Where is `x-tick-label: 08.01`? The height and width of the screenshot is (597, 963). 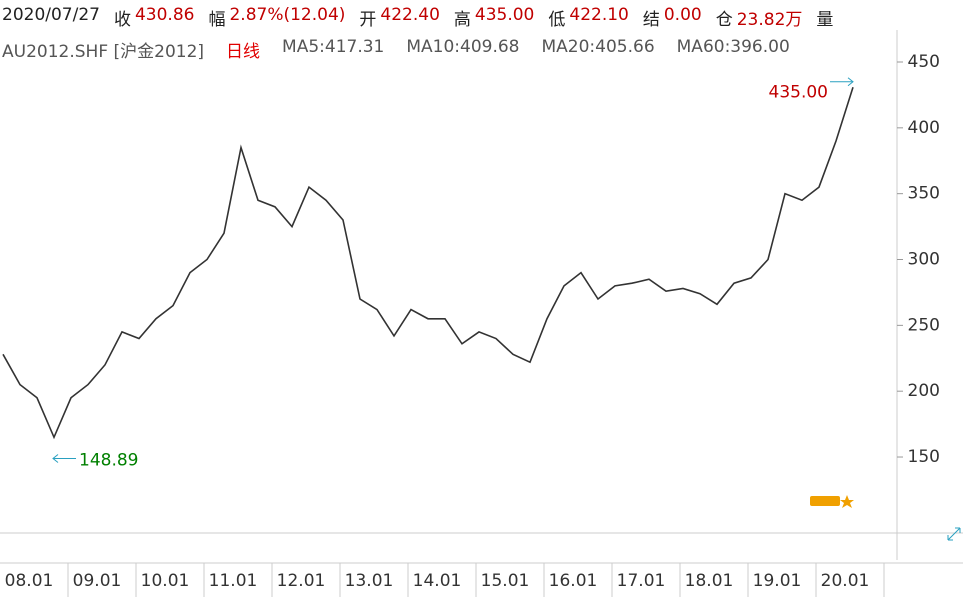 x-tick-label: 08.01 is located at coordinates (29, 581).